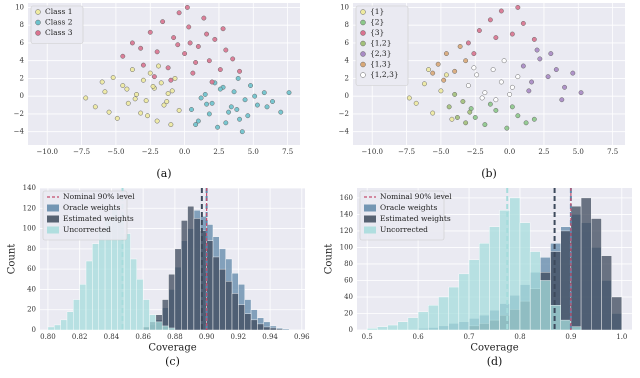 This screenshot has width=640, height=378. I want to click on y-tick-label: 8, so click(347, 25).